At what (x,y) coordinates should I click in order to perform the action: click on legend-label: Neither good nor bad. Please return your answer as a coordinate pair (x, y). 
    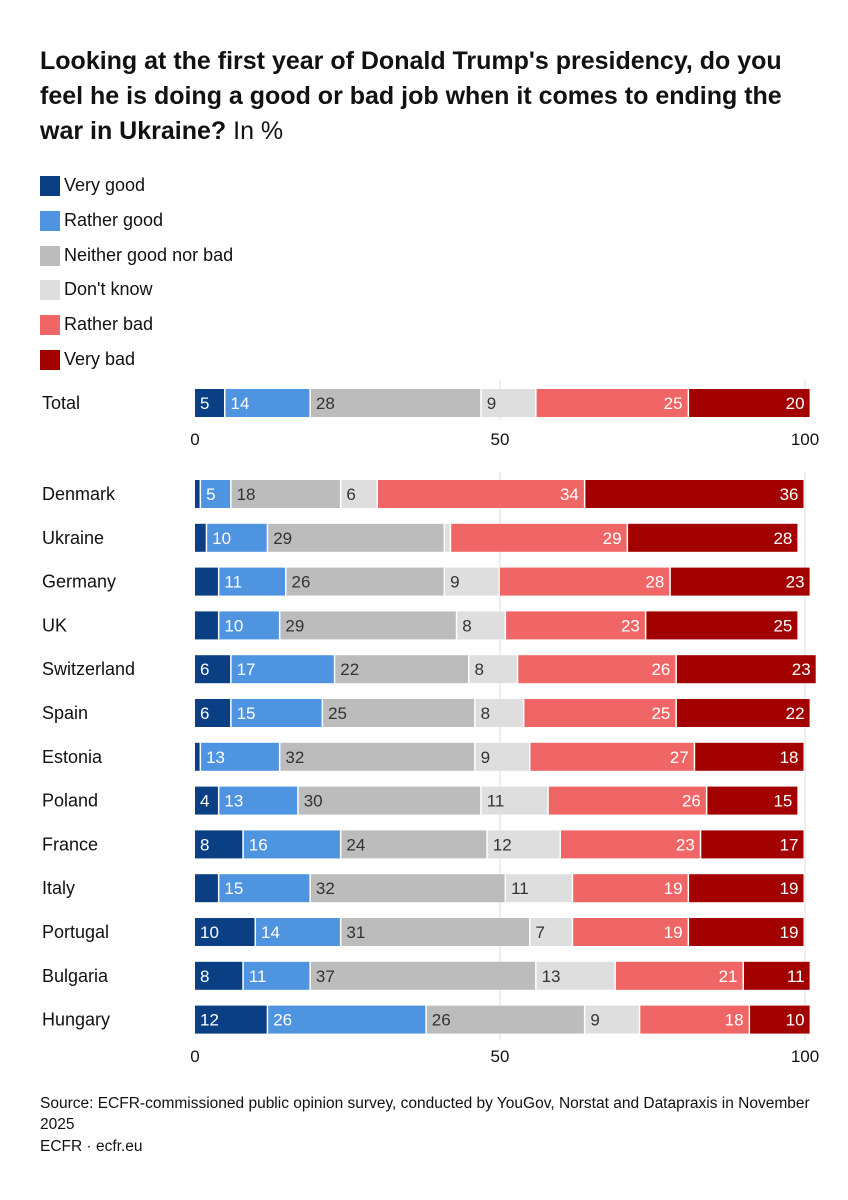
    Looking at the image, I should click on (149, 254).